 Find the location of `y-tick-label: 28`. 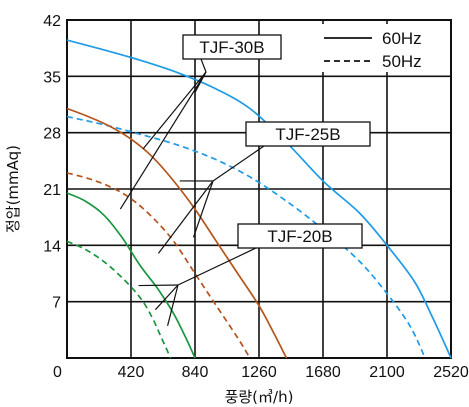

y-tick-label: 28 is located at coordinates (52, 134).